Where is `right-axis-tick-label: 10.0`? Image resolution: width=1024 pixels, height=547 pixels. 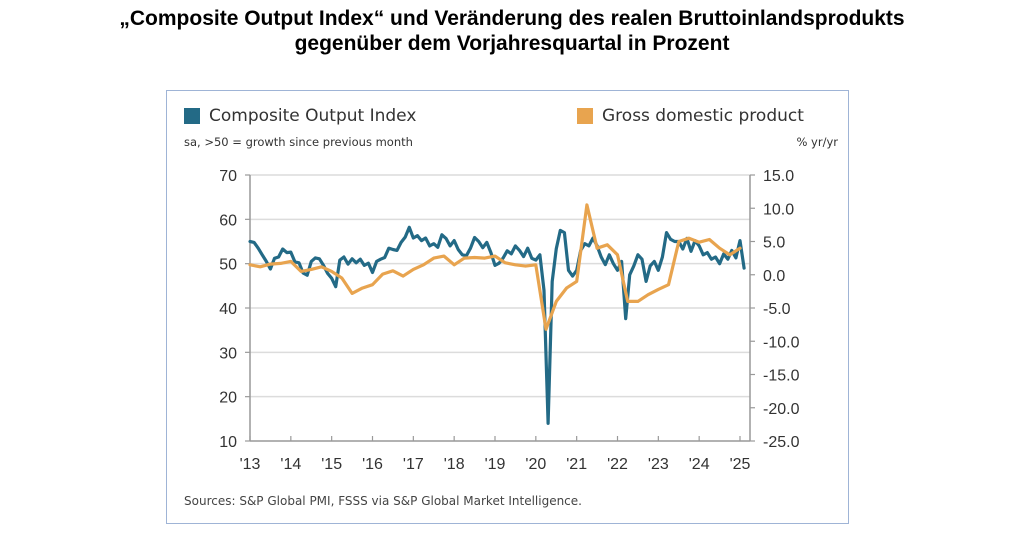 right-axis-tick-label: 10.0 is located at coordinates (778, 209).